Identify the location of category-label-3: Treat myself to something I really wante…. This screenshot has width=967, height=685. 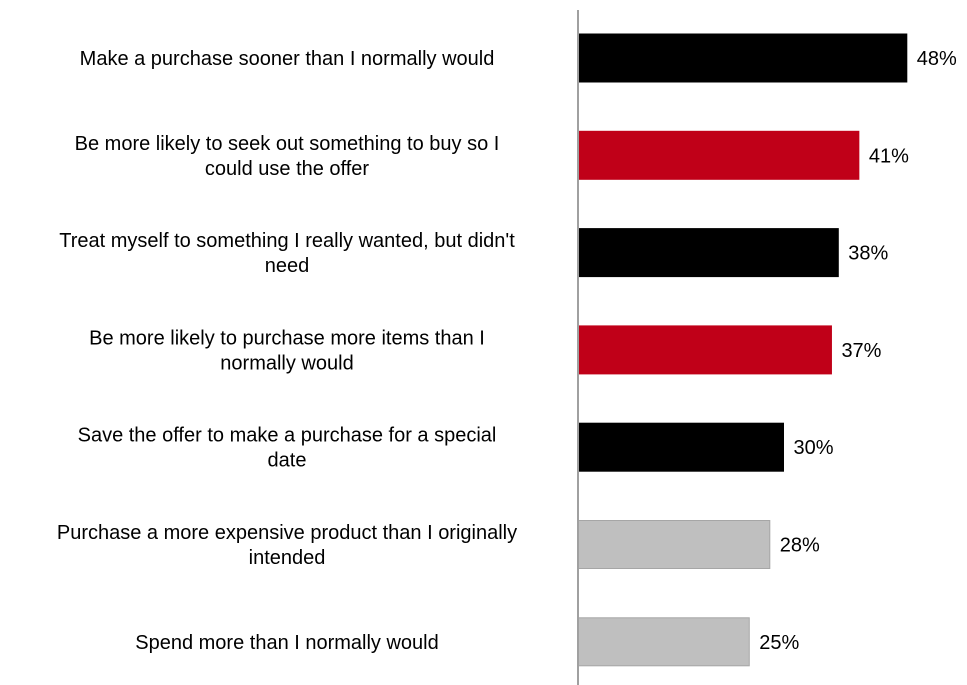
(287, 253).